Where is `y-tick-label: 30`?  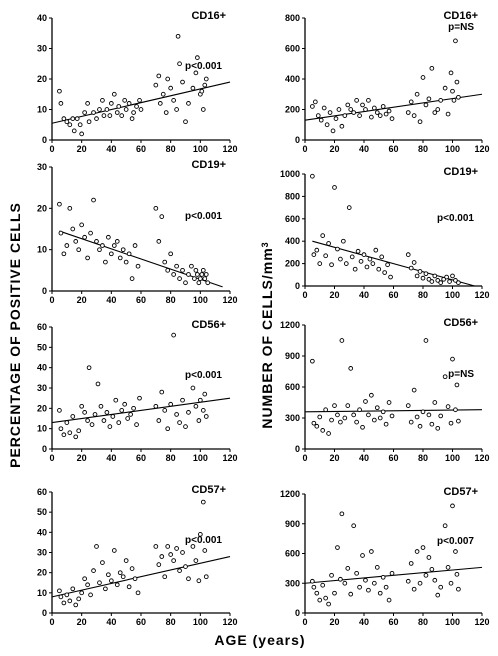 y-tick-label: 30 is located at coordinates (42, 553).